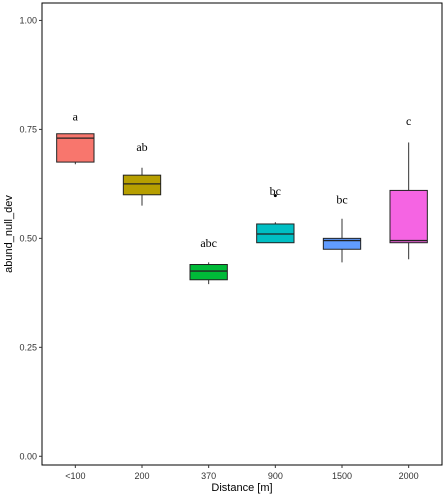  I want to click on y-tick-label: 0.75, so click(28, 129).